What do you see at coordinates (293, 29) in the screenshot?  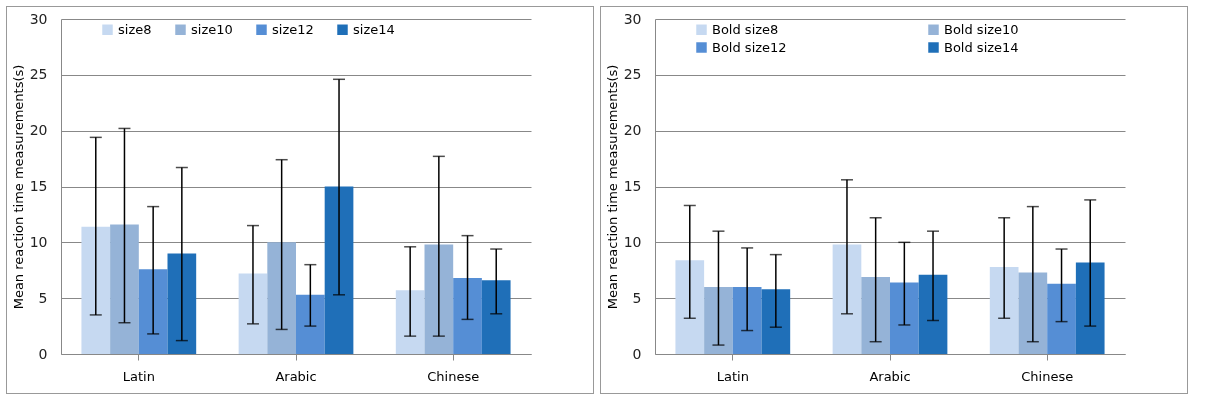 I see `legend-label: size12` at bounding box center [293, 29].